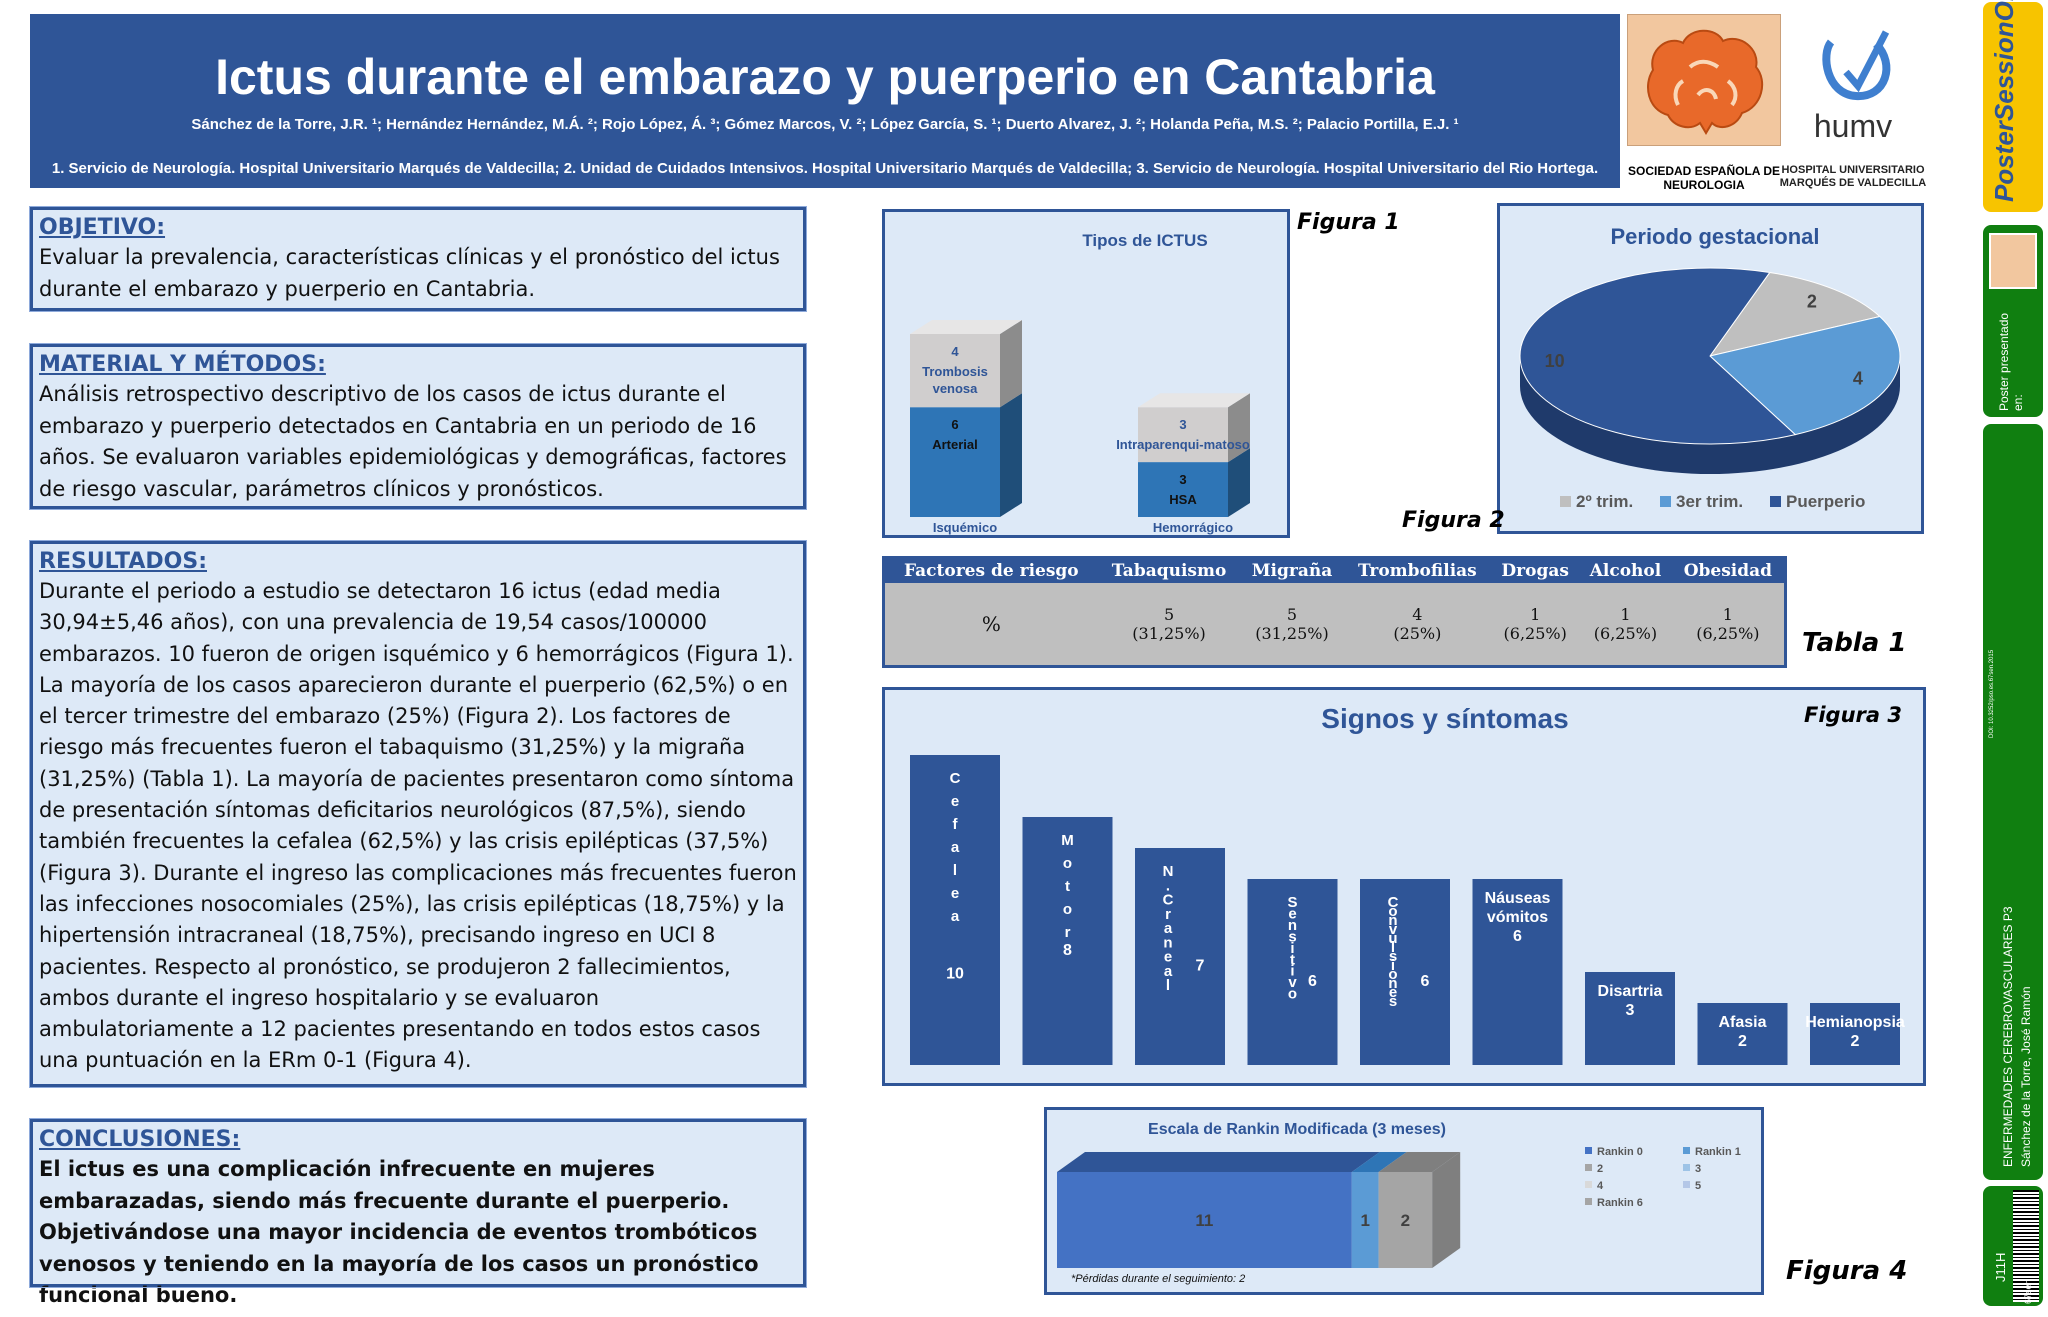 This screenshot has height=1317, width=2048. What do you see at coordinates (965, 527) in the screenshot?
I see `category-label: Isquémico` at bounding box center [965, 527].